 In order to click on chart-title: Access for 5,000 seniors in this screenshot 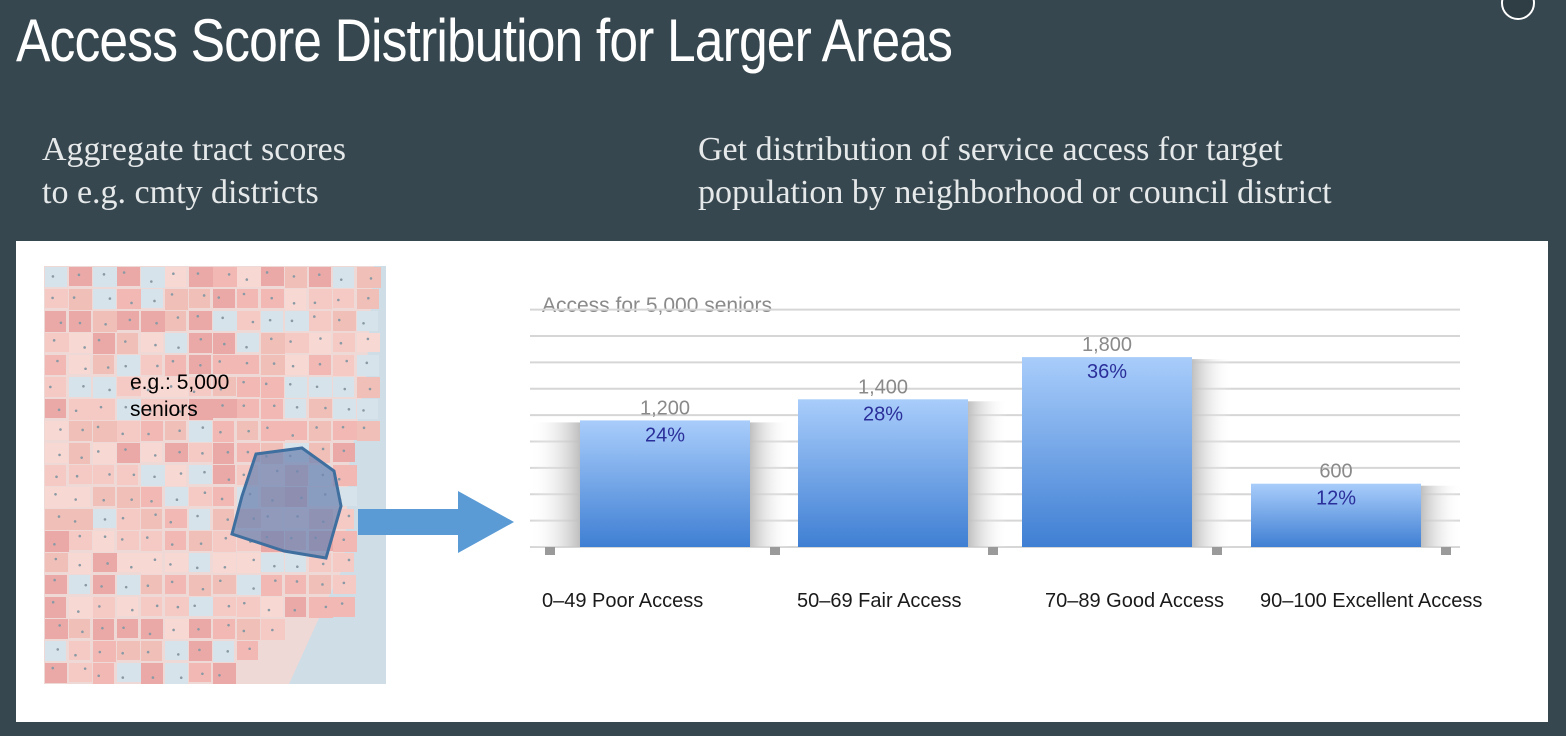, I will do `click(657, 305)`.